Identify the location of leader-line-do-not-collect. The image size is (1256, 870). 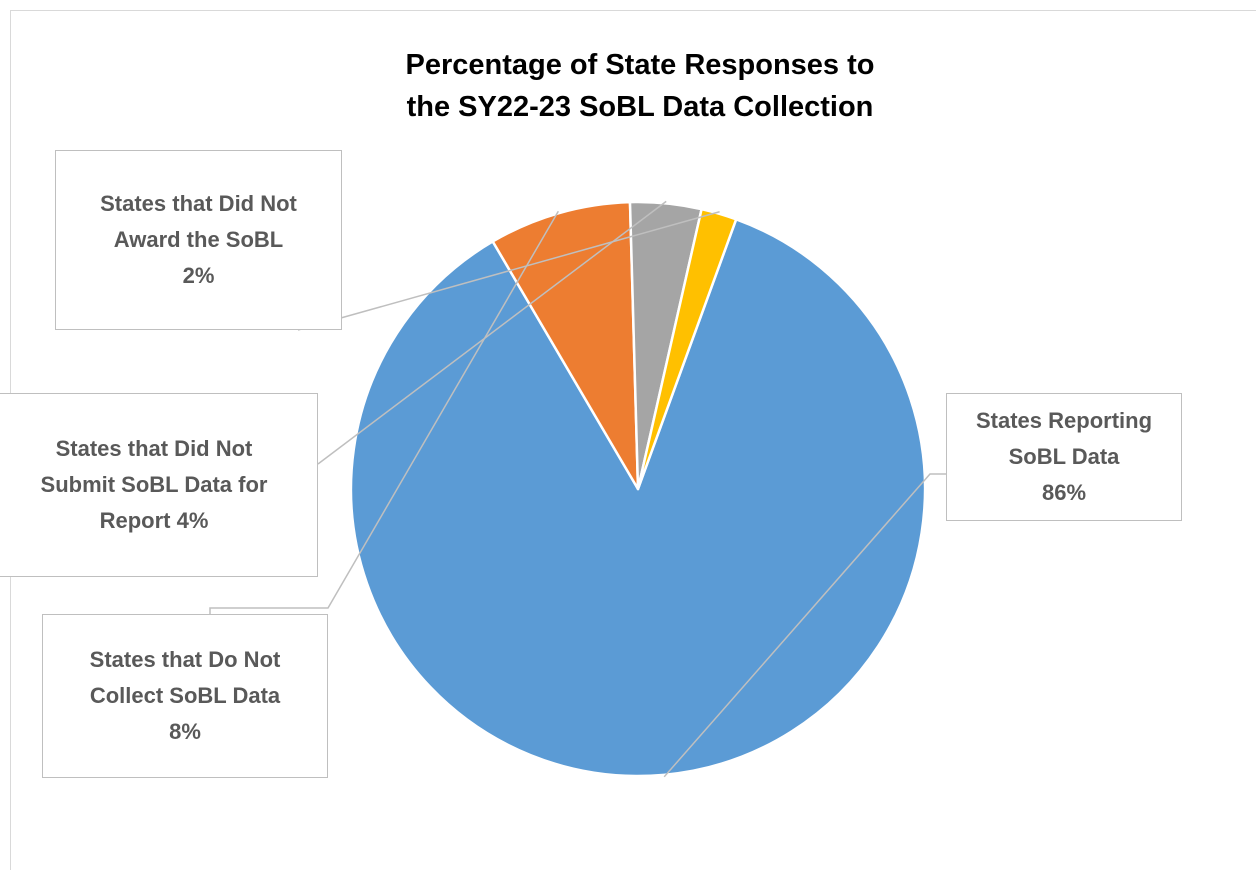
(384, 412).